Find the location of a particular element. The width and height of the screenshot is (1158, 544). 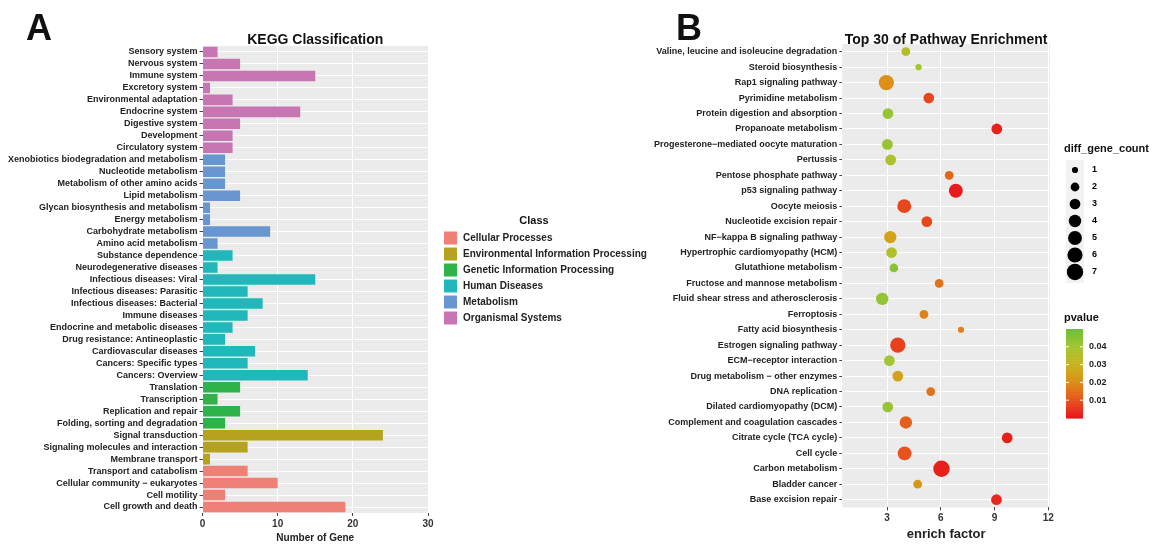

y-tick-label: Translation is located at coordinates (173, 386).